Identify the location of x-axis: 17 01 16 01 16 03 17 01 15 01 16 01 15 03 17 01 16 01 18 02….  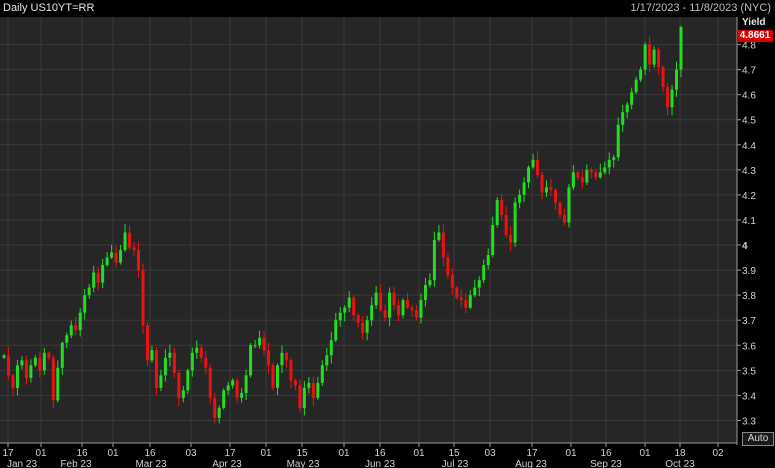
(363, 455).